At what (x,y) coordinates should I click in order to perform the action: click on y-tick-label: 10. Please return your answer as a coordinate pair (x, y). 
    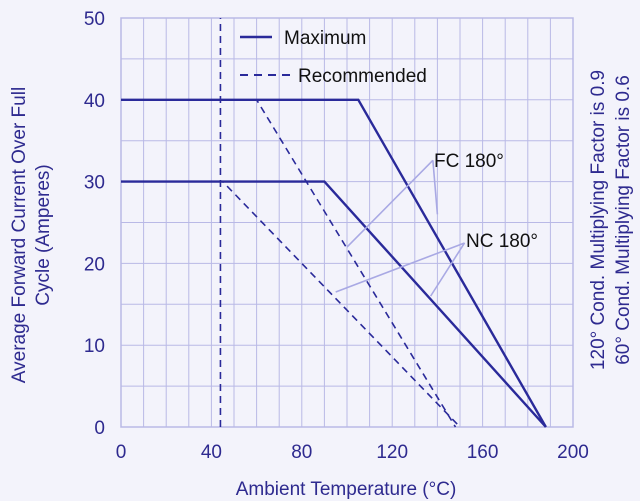
    Looking at the image, I should click on (94, 346).